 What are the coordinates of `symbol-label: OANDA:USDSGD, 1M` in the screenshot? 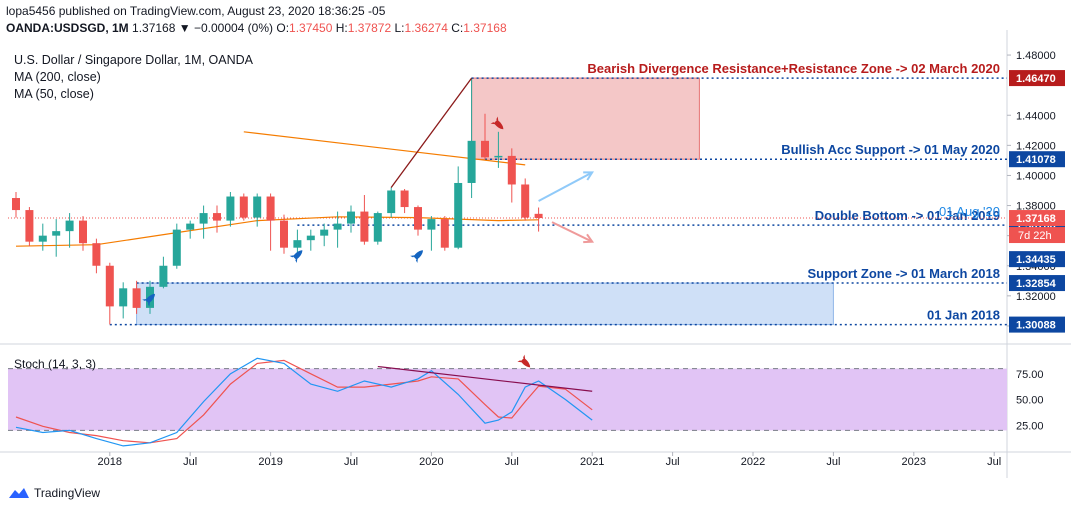 It's located at (67, 28).